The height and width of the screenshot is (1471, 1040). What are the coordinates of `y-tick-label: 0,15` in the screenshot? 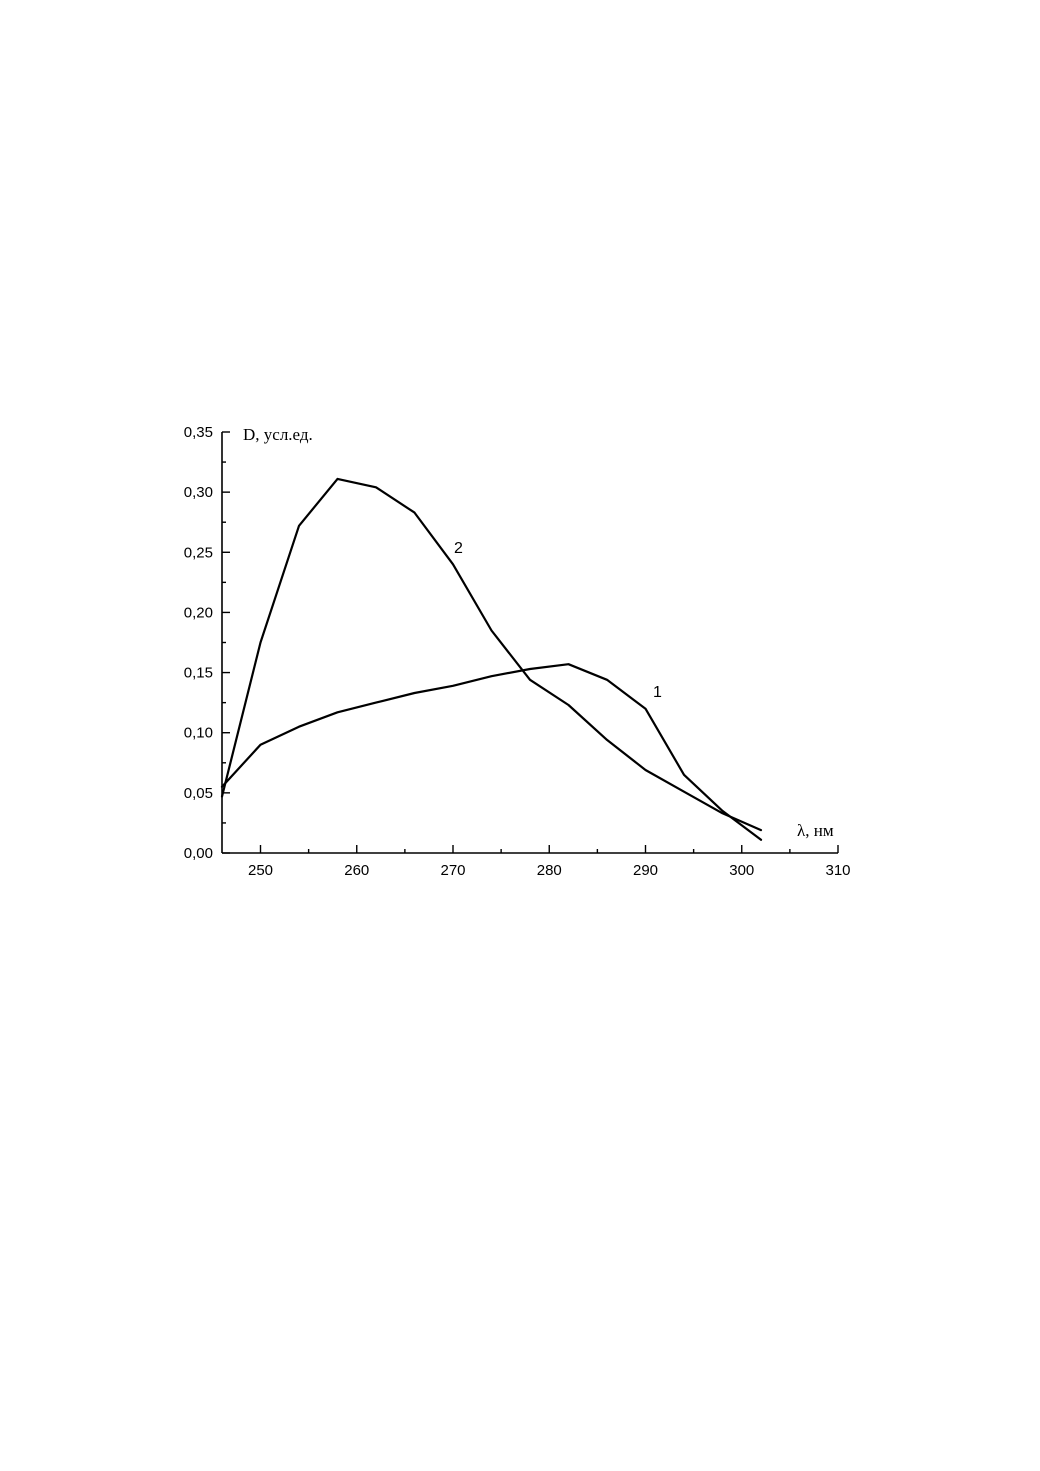 It's located at (198, 673).